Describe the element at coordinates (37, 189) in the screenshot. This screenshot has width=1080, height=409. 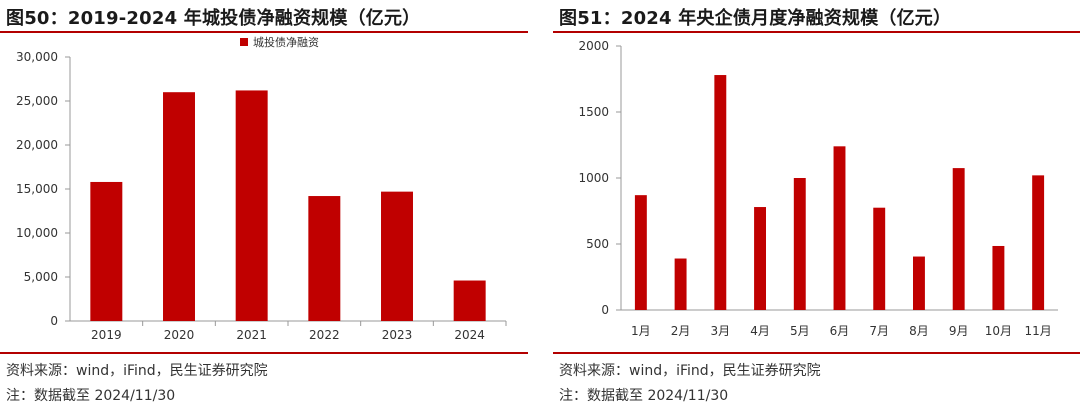
I see `left-y-tick-label: 15,000` at that location.